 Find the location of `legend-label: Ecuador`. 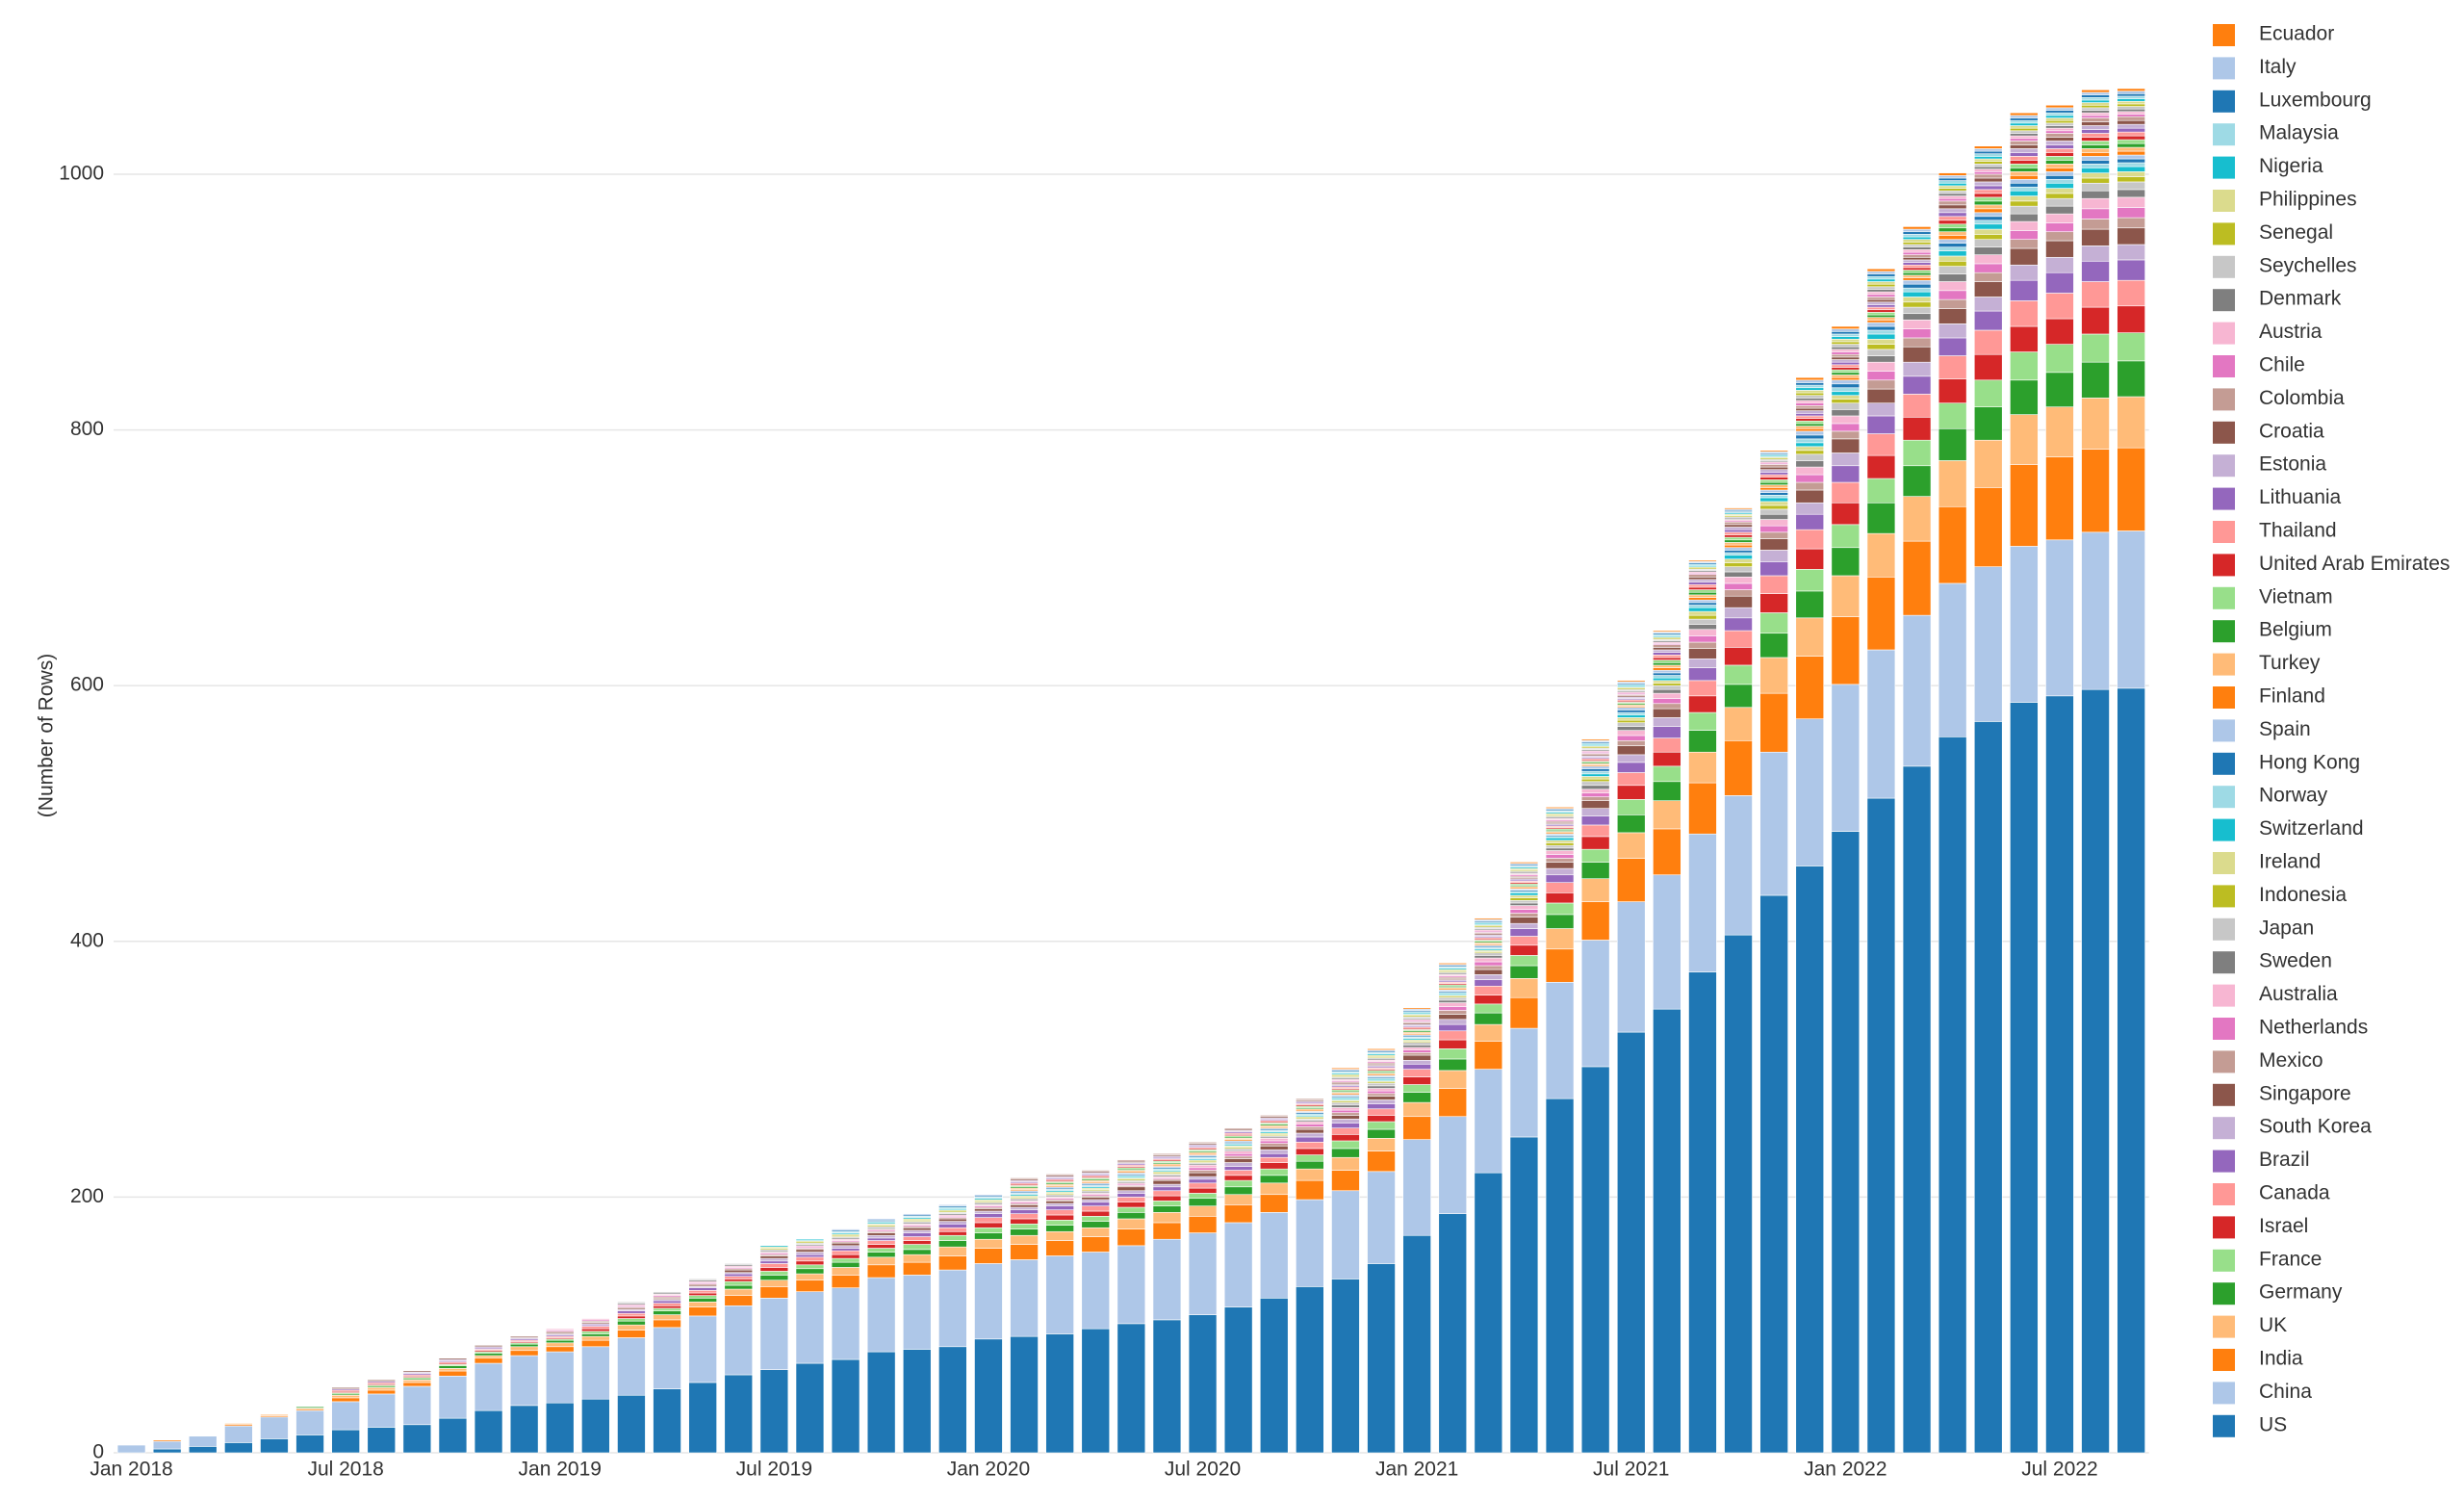

legend-label: Ecuador is located at coordinates (2296, 34).